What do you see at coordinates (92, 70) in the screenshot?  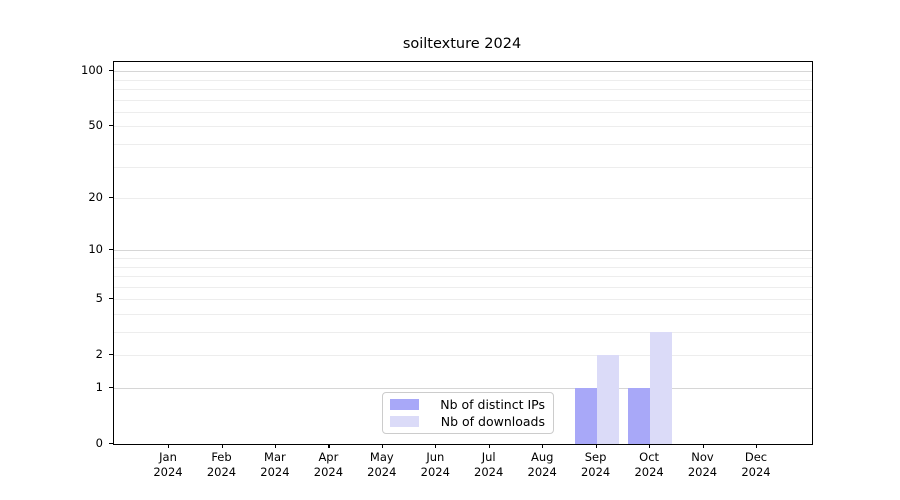 I see `y-tick-label: 100` at bounding box center [92, 70].